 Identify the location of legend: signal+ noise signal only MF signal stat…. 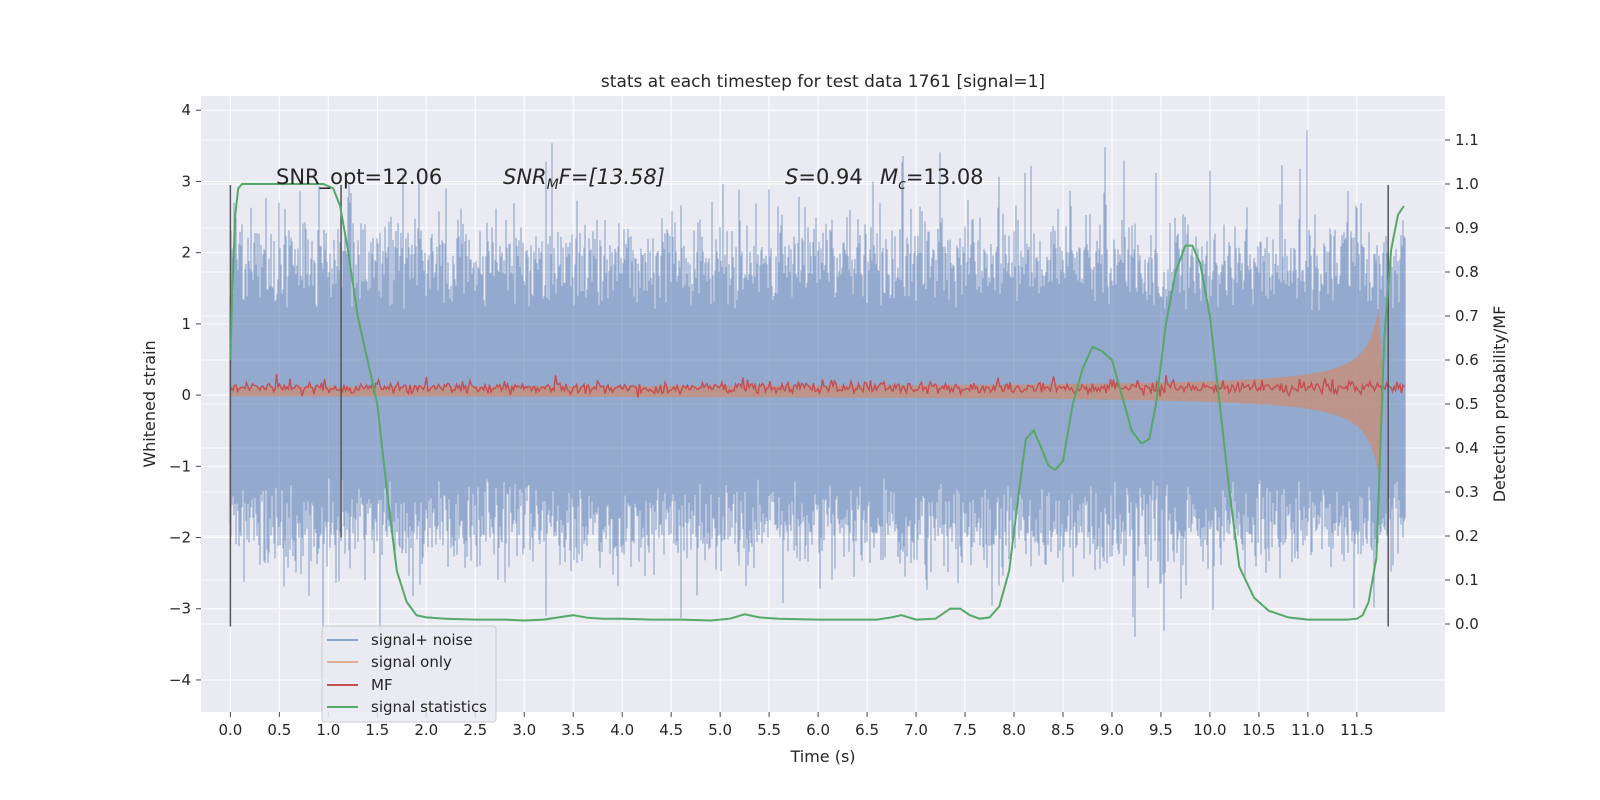
(409, 674).